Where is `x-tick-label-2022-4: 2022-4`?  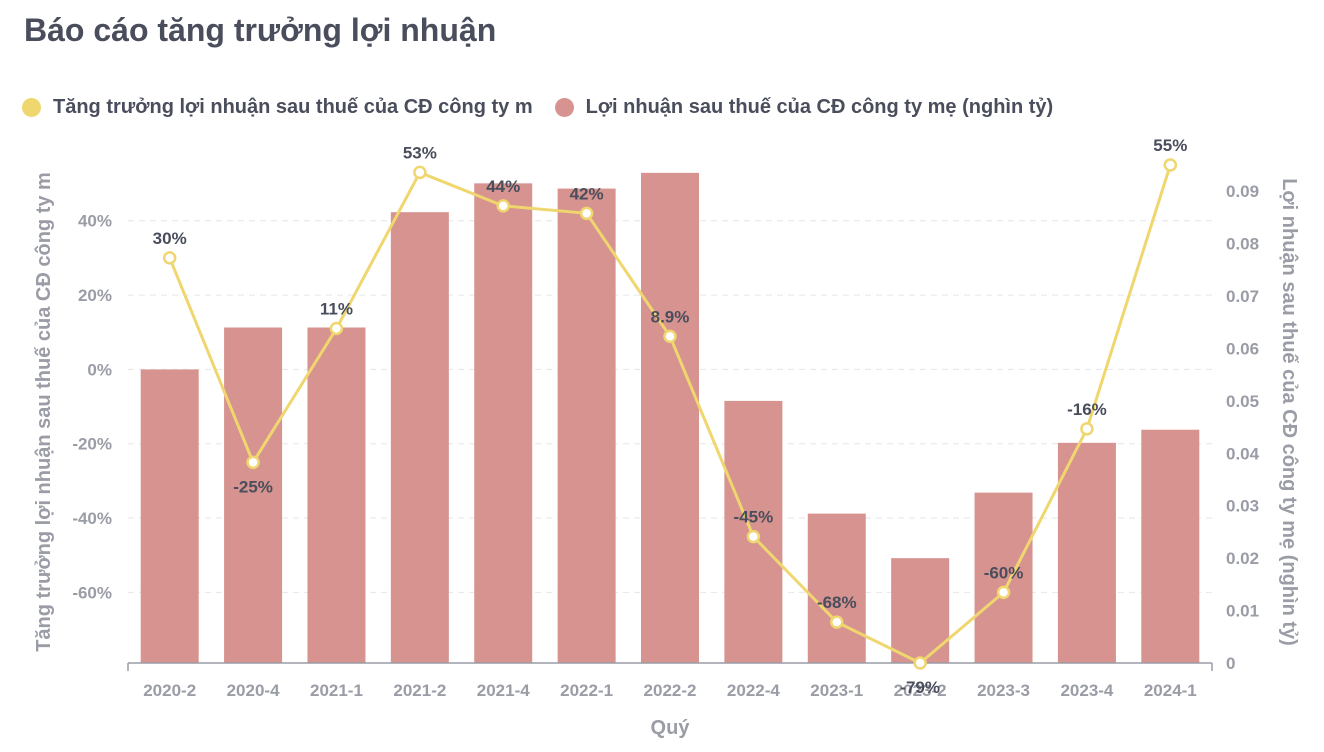 x-tick-label-2022-4: 2022-4 is located at coordinates (753, 690).